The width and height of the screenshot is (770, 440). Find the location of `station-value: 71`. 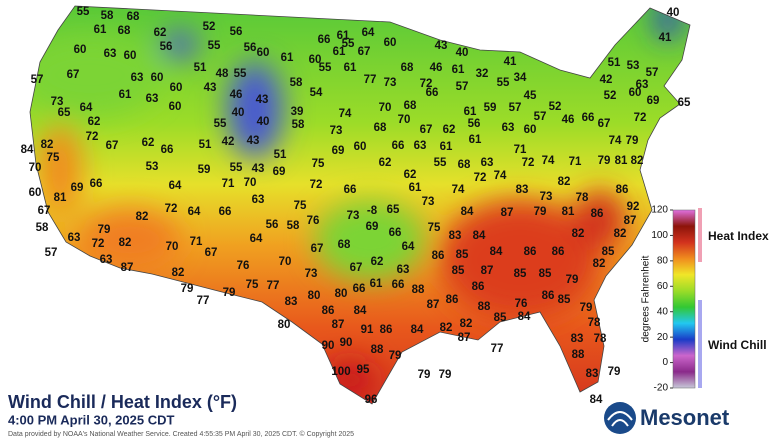

station-value: 71 is located at coordinates (196, 242).